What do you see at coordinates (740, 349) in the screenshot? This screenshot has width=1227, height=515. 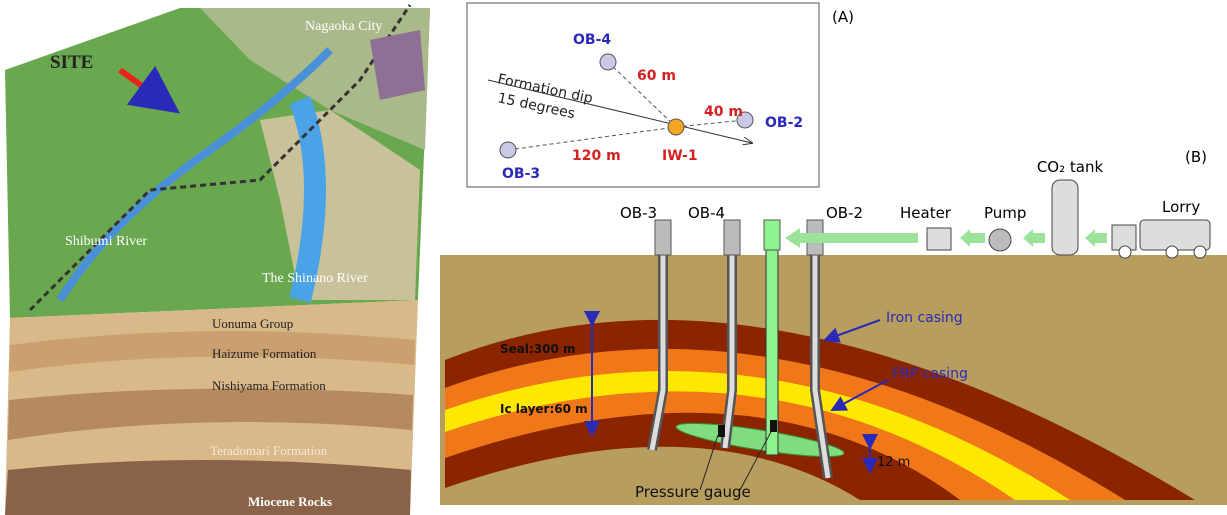 I see `wells` at bounding box center [740, 349].